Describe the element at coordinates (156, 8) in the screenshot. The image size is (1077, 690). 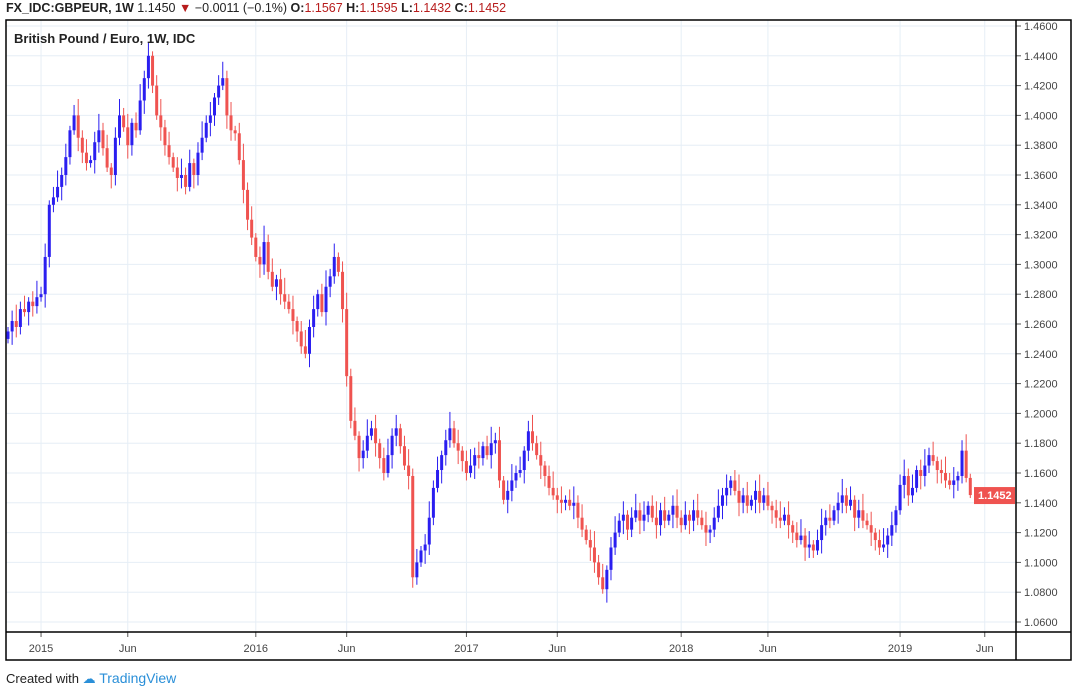
I see `last-price: 1.1450` at that location.